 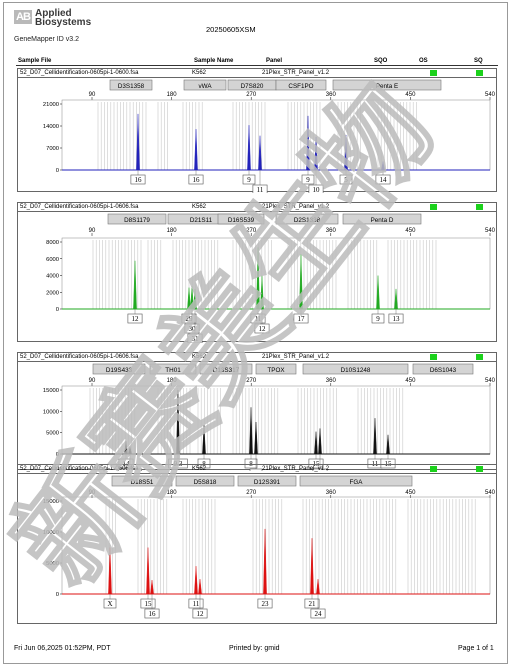 I want to click on marker-box: D19S433, so click(x=119, y=369).